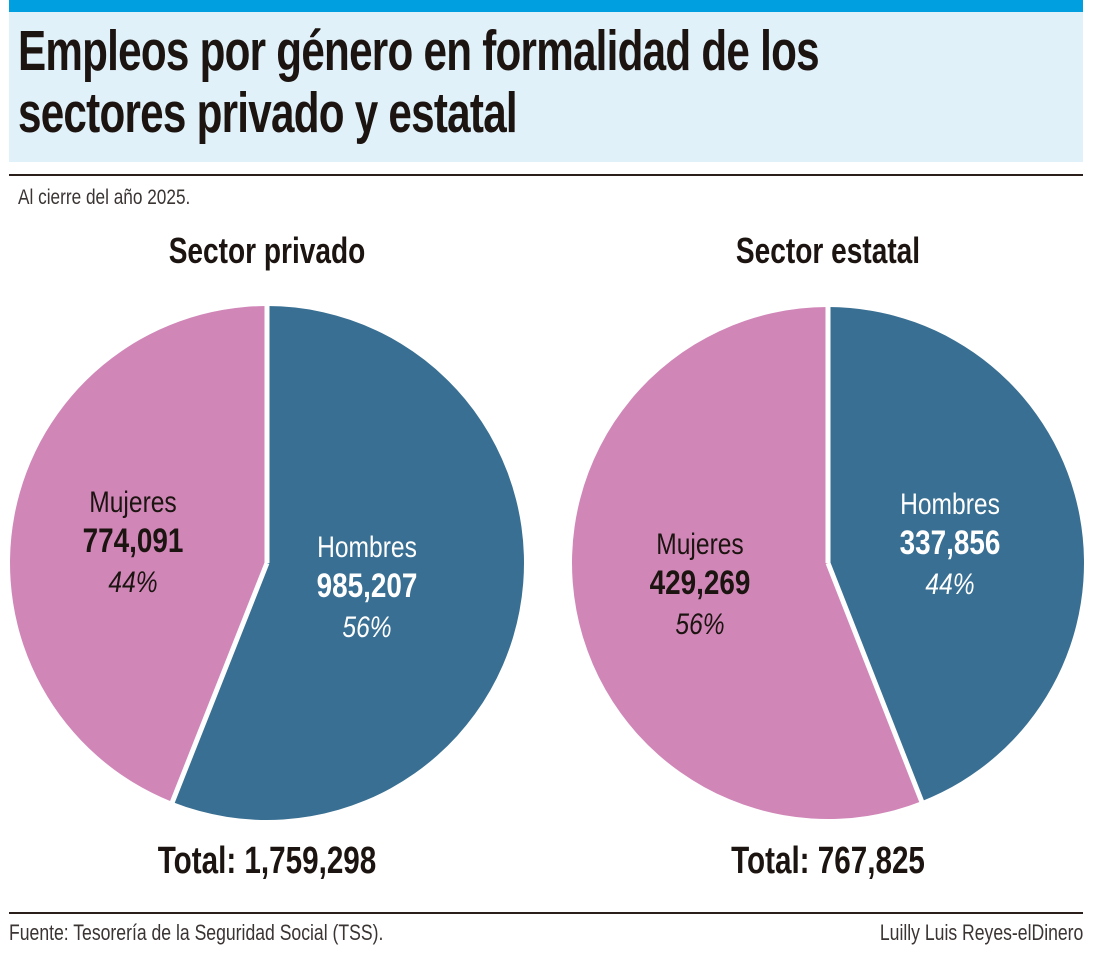  What do you see at coordinates (267, 861) in the screenshot?
I see `total-privado: Total: 1,759,298` at bounding box center [267, 861].